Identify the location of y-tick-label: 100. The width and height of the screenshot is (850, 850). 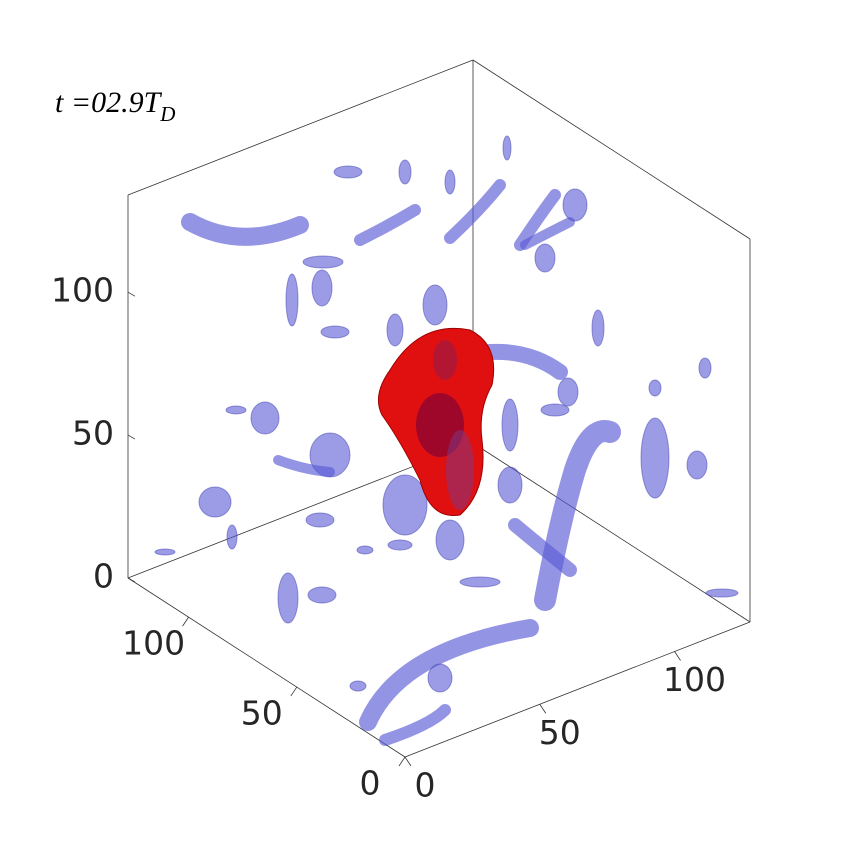
(694, 679).